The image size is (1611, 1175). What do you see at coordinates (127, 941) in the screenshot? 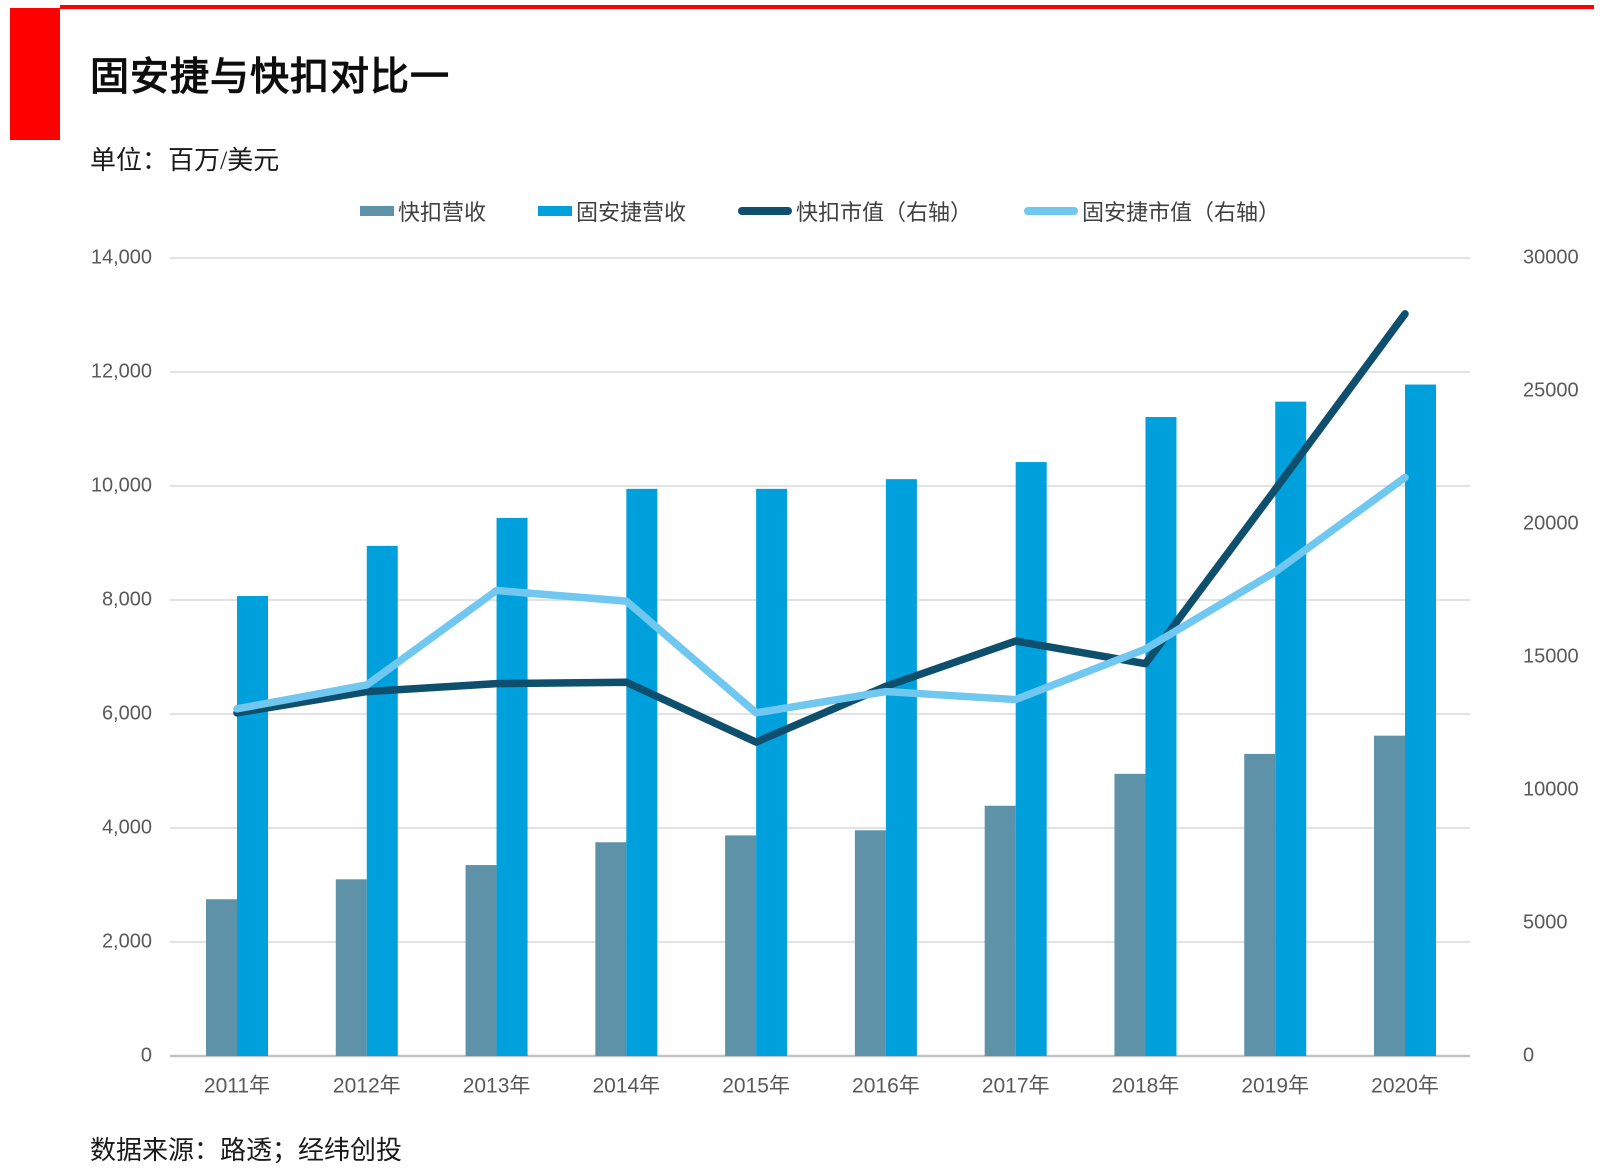
I see `left-axis-tick-label: 2,000` at bounding box center [127, 941].